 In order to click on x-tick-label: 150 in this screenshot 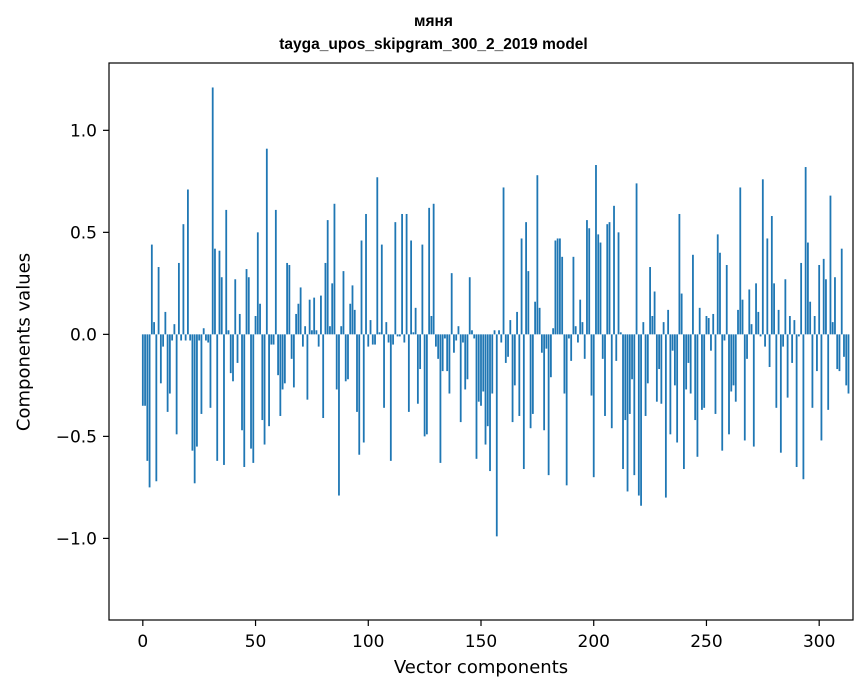, I will do `click(481, 642)`.